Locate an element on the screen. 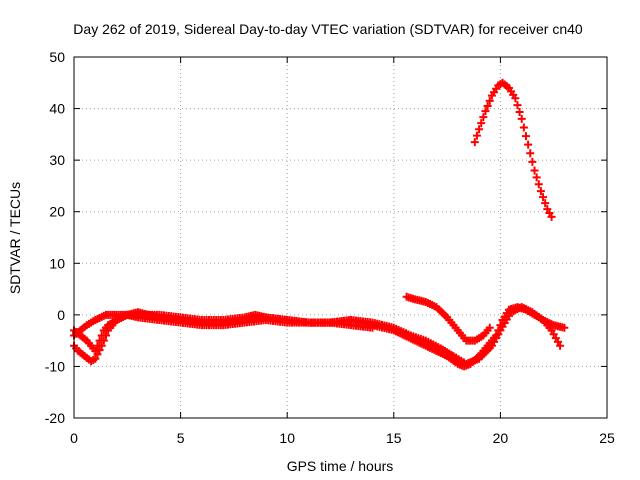 The width and height of the screenshot is (640, 480). series-track-e is located at coordinates (513, 149).